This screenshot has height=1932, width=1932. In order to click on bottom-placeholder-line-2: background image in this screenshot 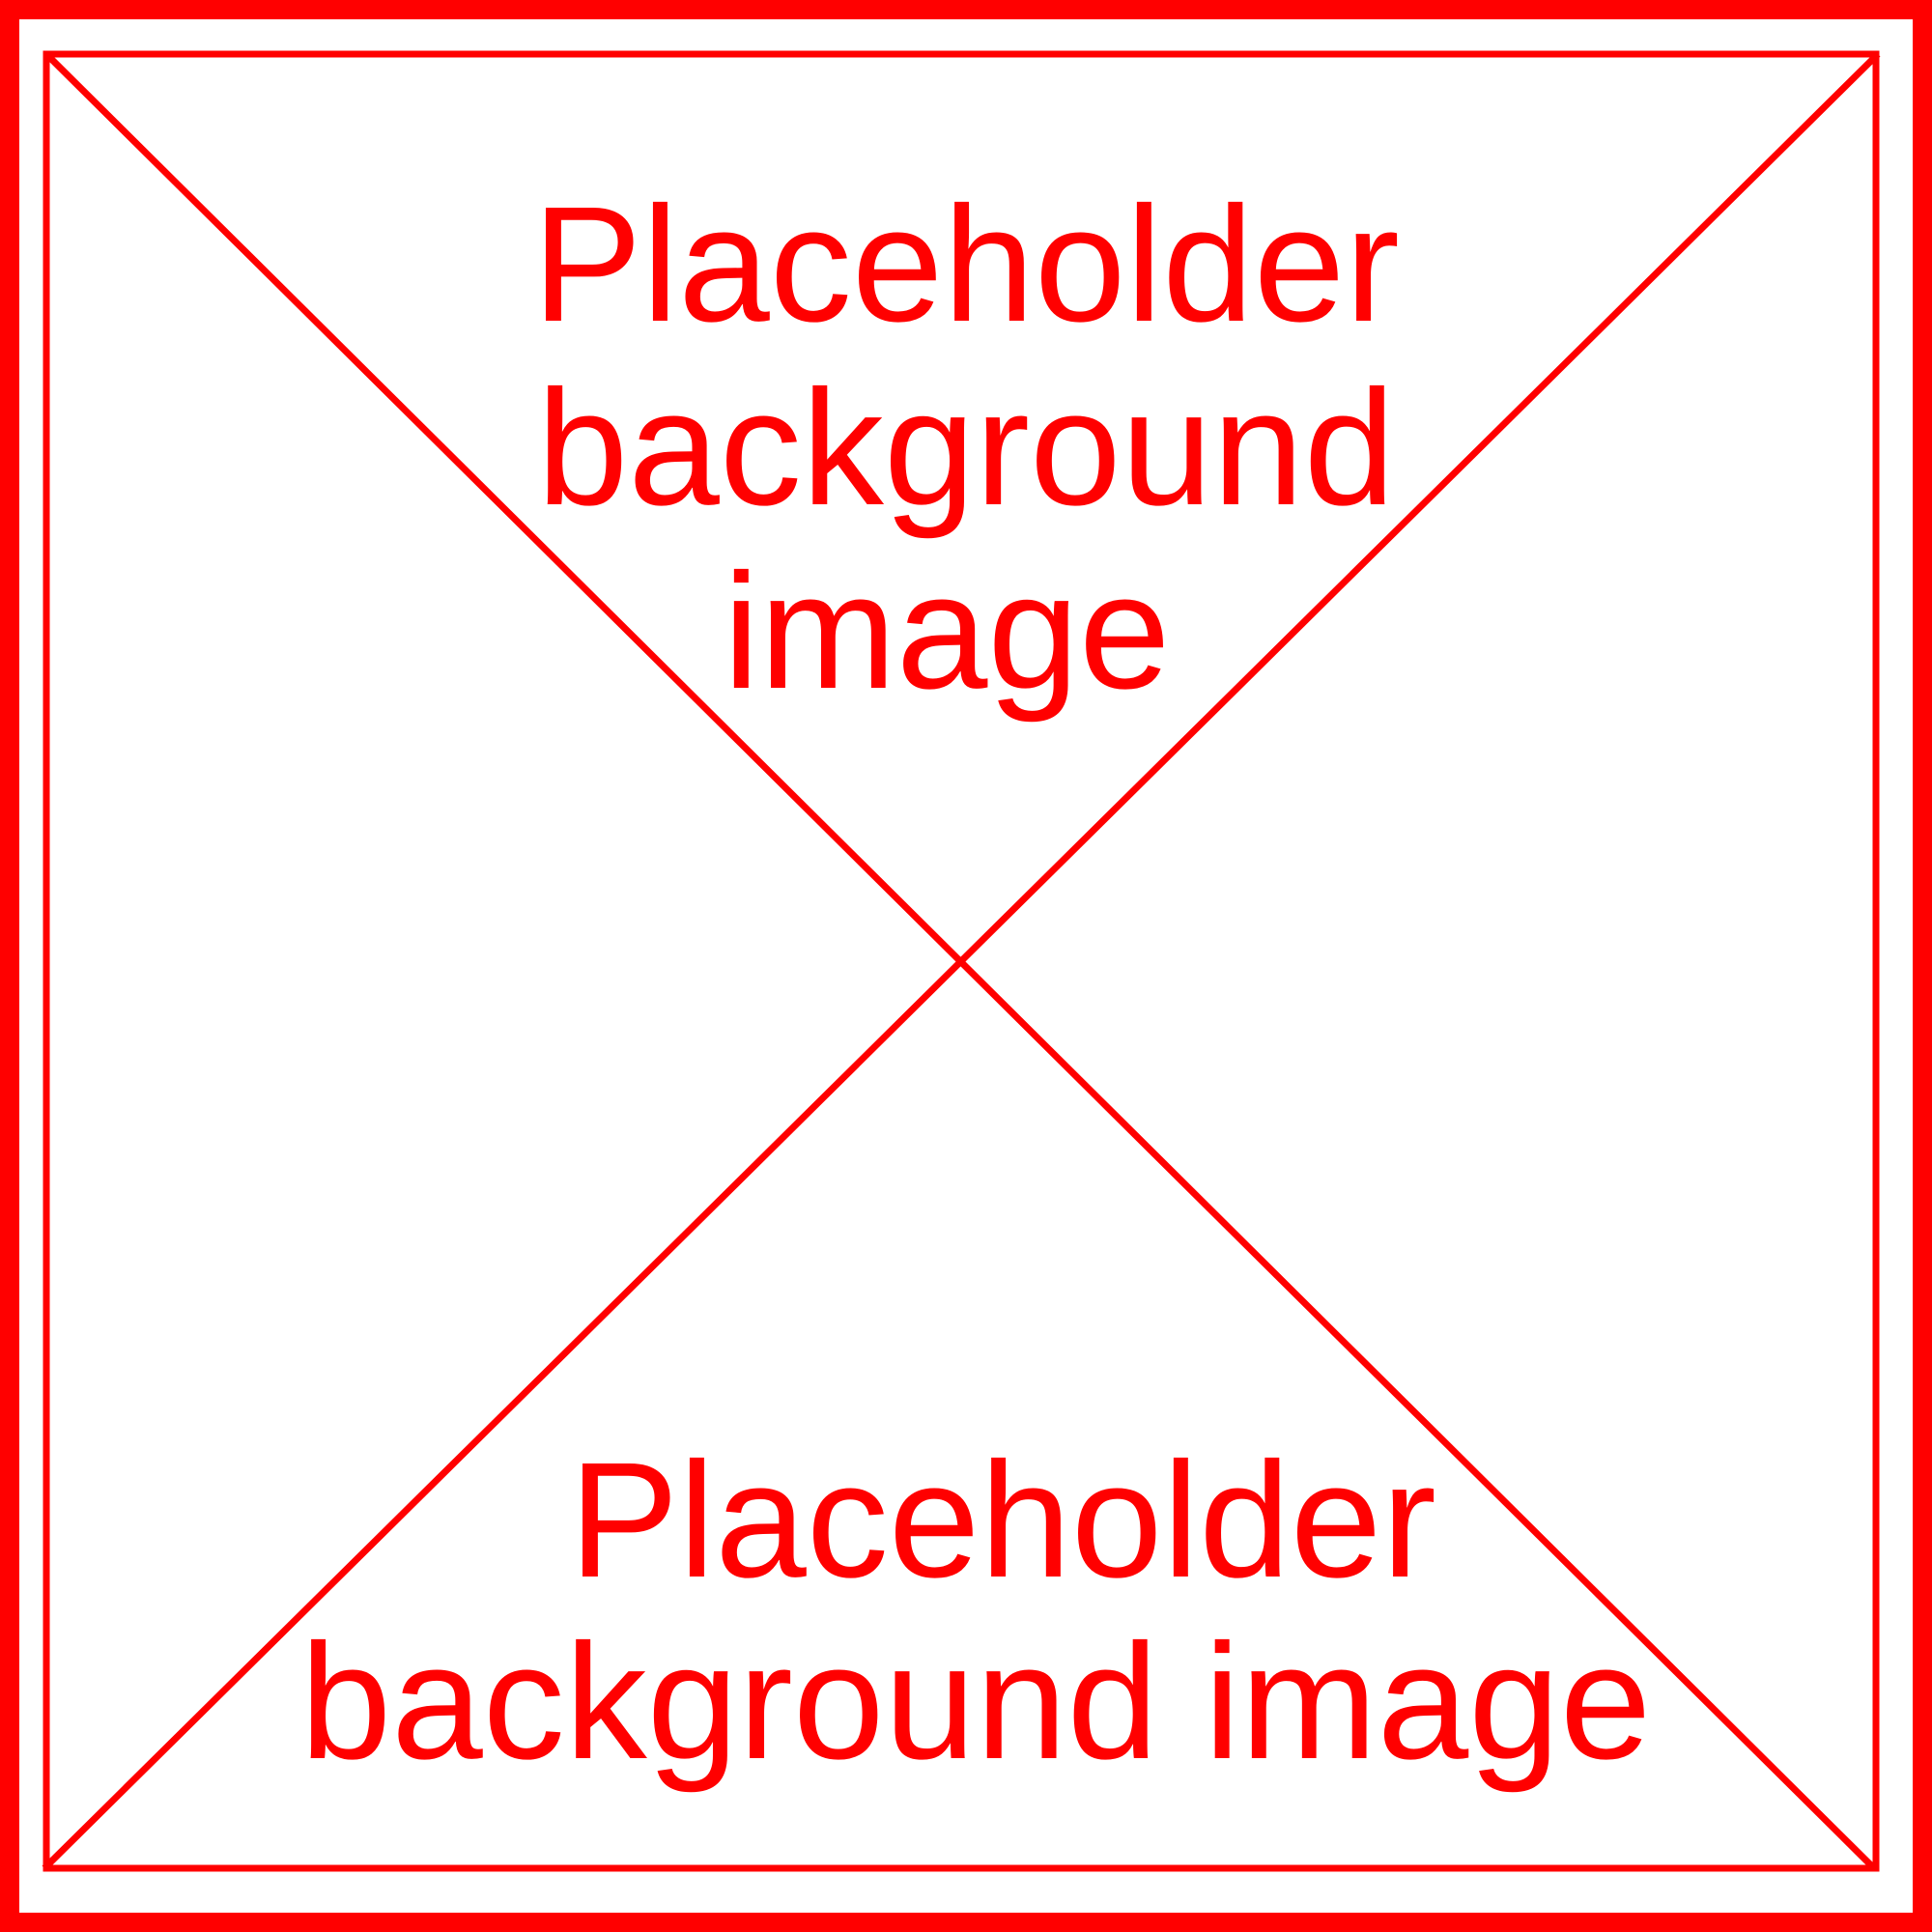, I will do `click(976, 1702)`.